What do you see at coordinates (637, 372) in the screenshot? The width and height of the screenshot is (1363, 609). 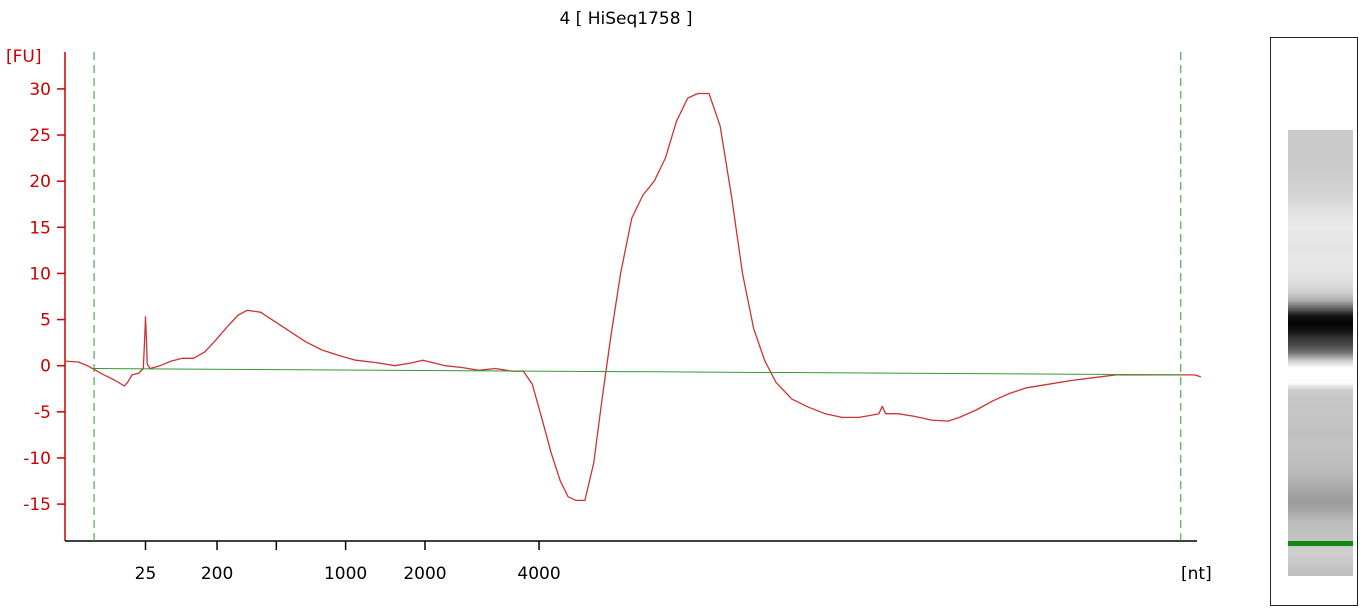 I see `baseline-line` at bounding box center [637, 372].